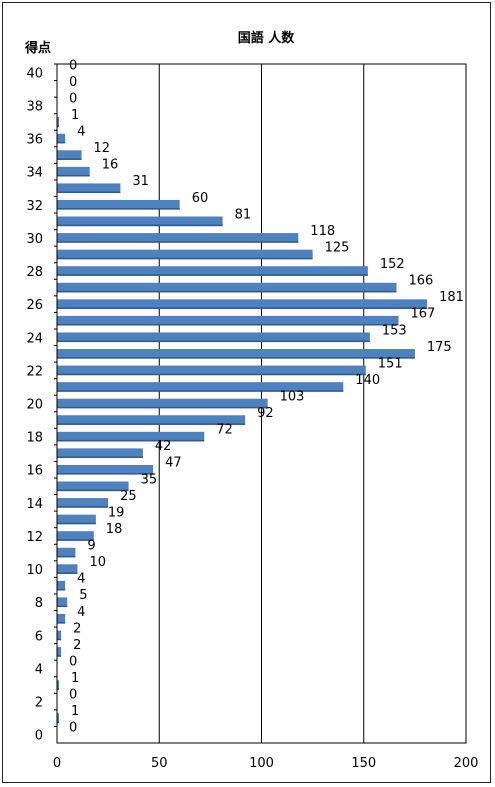 This screenshot has height=787, width=495. Describe the element at coordinates (57, 763) in the screenshot. I see `x-tick-label: 0` at that location.